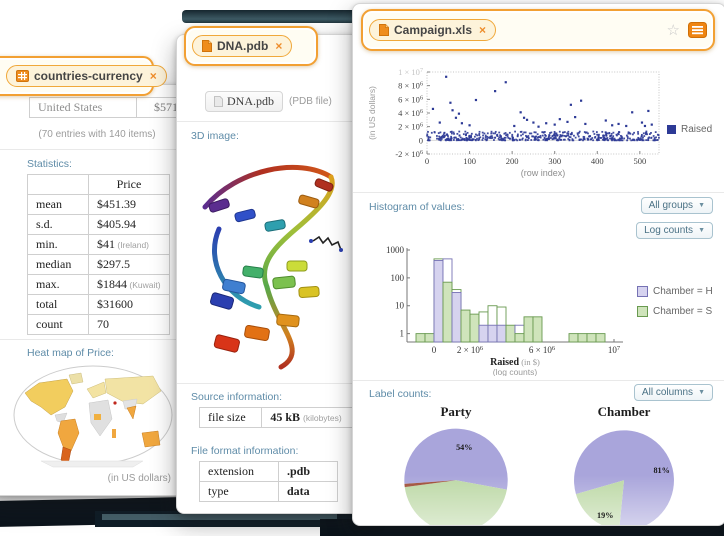 The image size is (724, 536). I want to click on svg-text: Raised (in $), so click(515, 362).